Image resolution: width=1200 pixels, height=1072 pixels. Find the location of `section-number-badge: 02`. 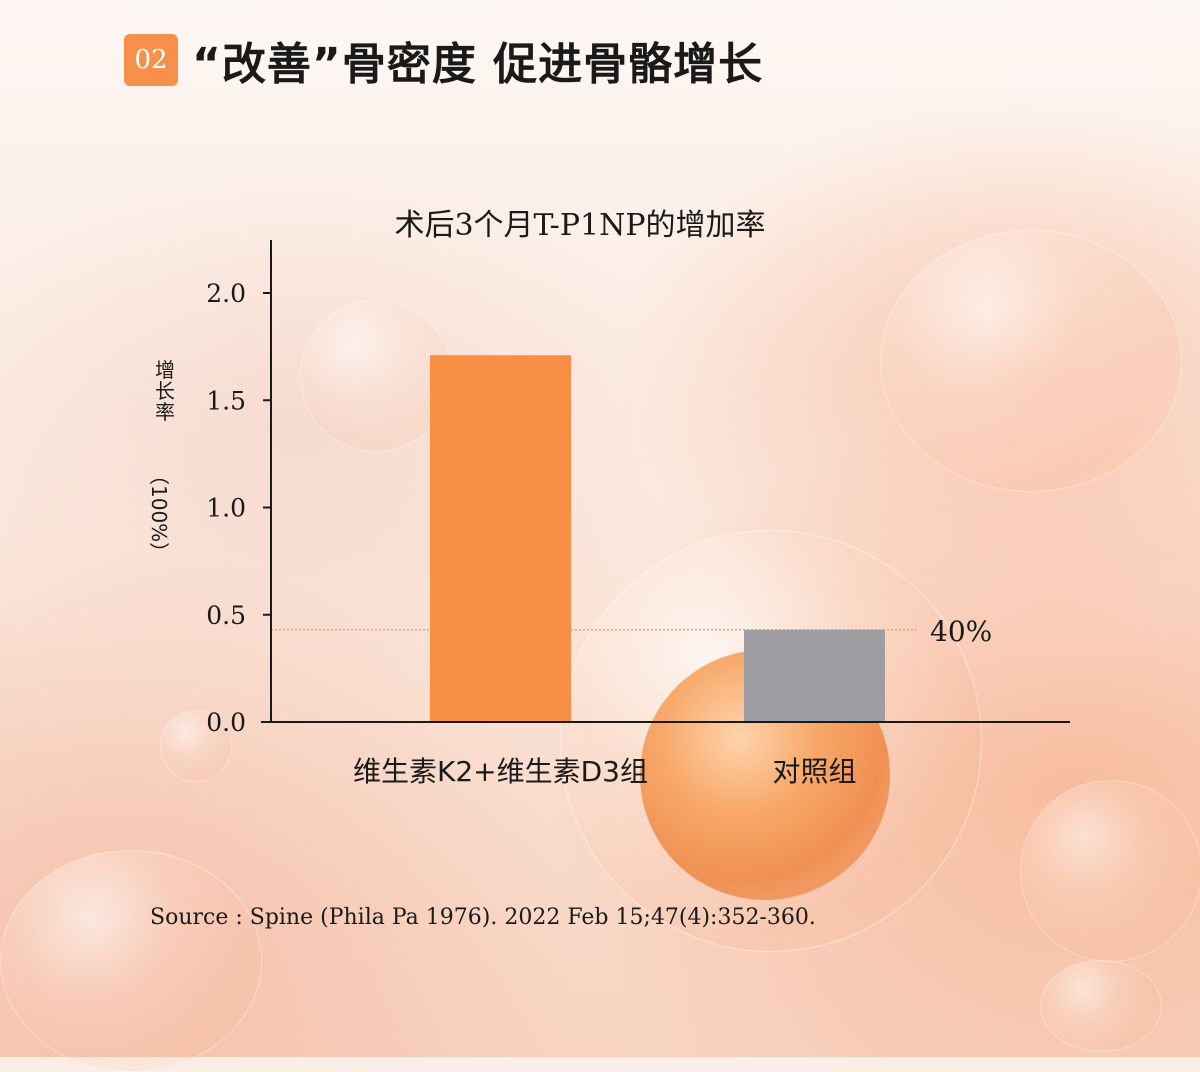

section-number-badge: 02 is located at coordinates (151, 60).